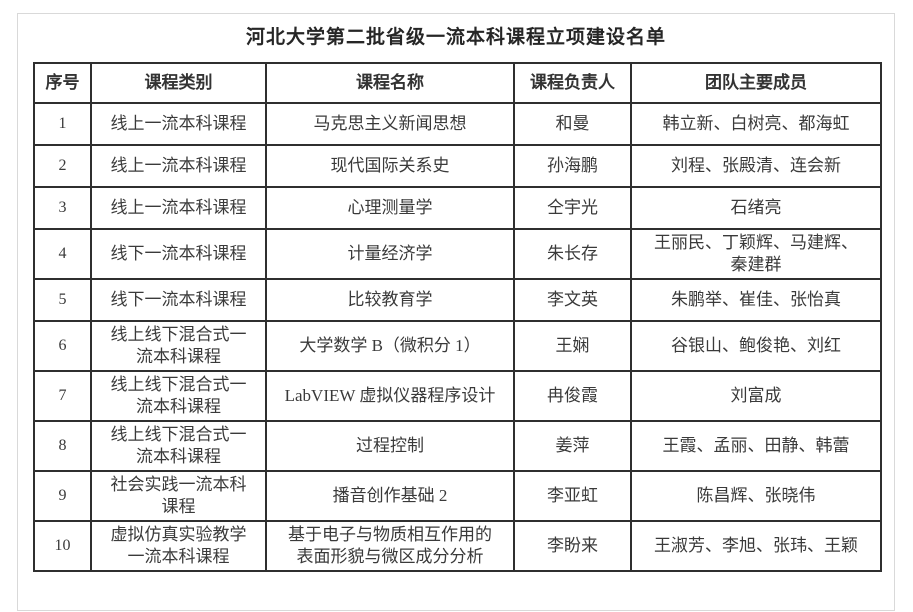 The height and width of the screenshot is (612, 913). Describe the element at coordinates (756, 346) in the screenshot. I see `cell-team: 谷银山、鲍俊艳、刘红` at that location.